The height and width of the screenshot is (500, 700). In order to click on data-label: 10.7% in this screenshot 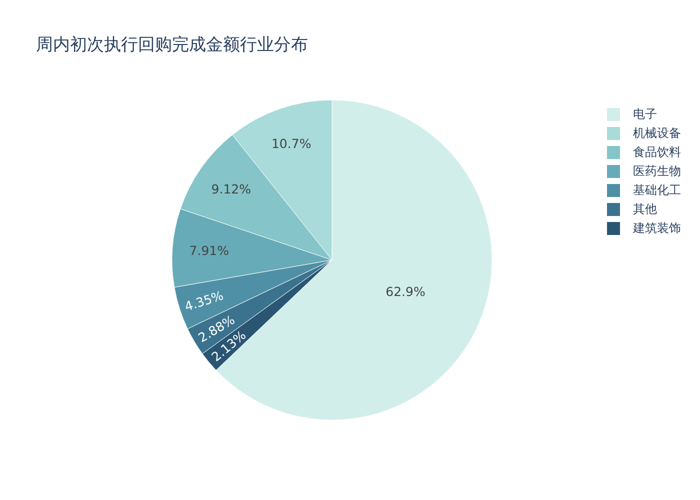, I will do `click(292, 144)`.